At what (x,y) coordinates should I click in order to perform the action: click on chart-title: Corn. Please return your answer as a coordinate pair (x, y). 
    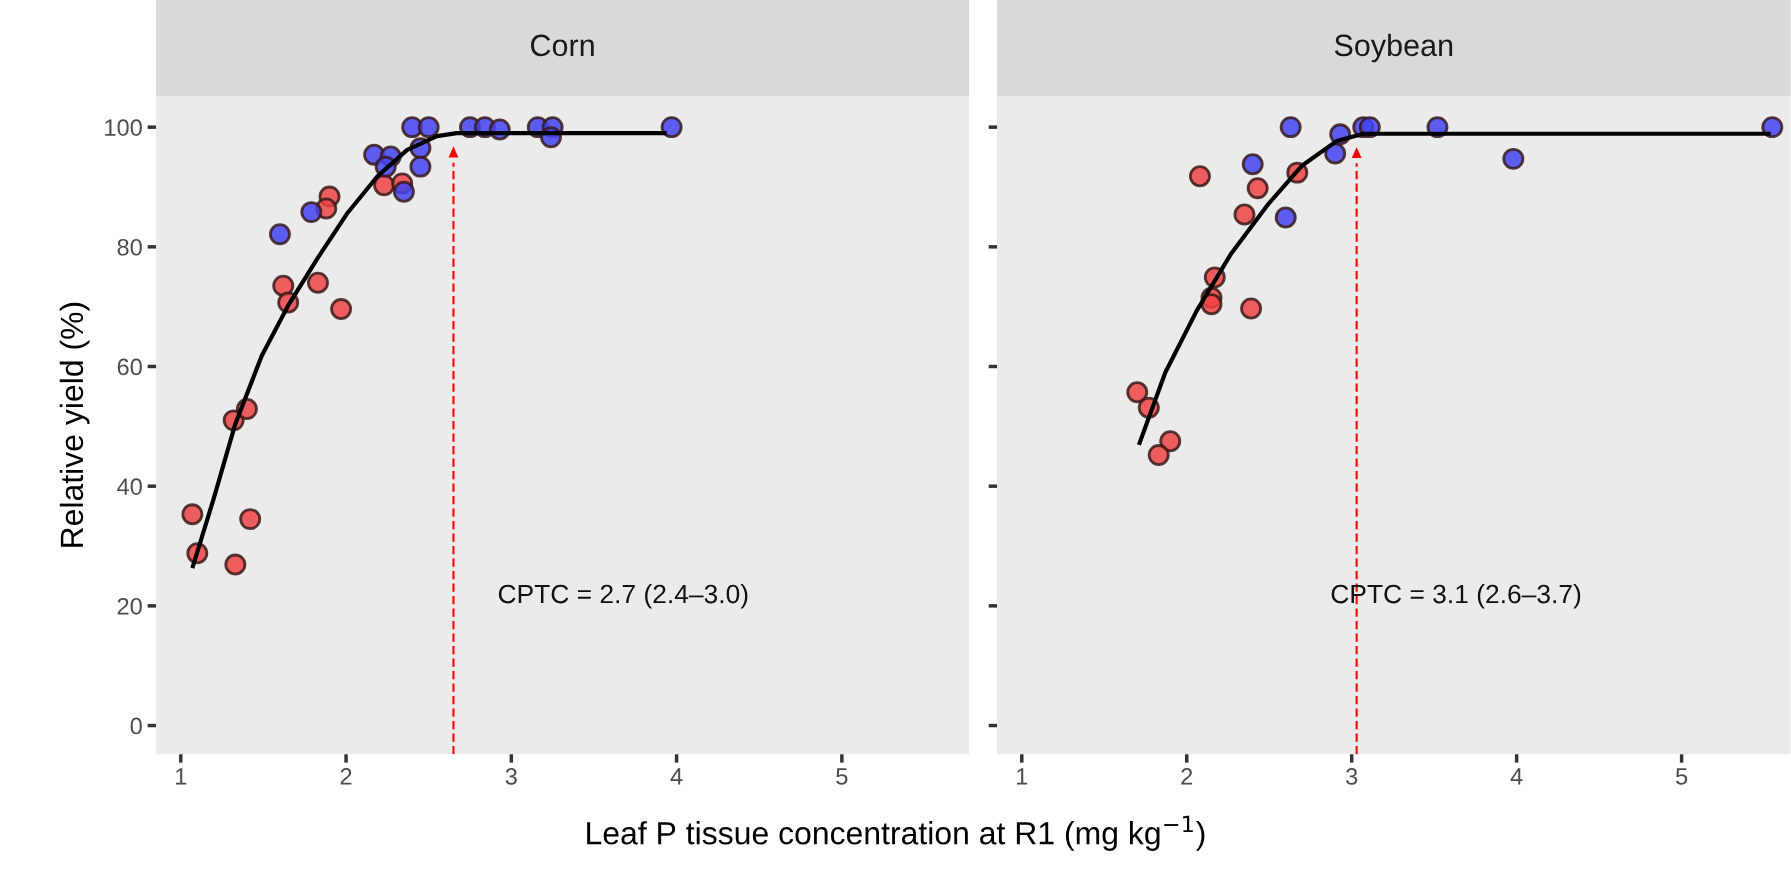
    Looking at the image, I should click on (562, 45).